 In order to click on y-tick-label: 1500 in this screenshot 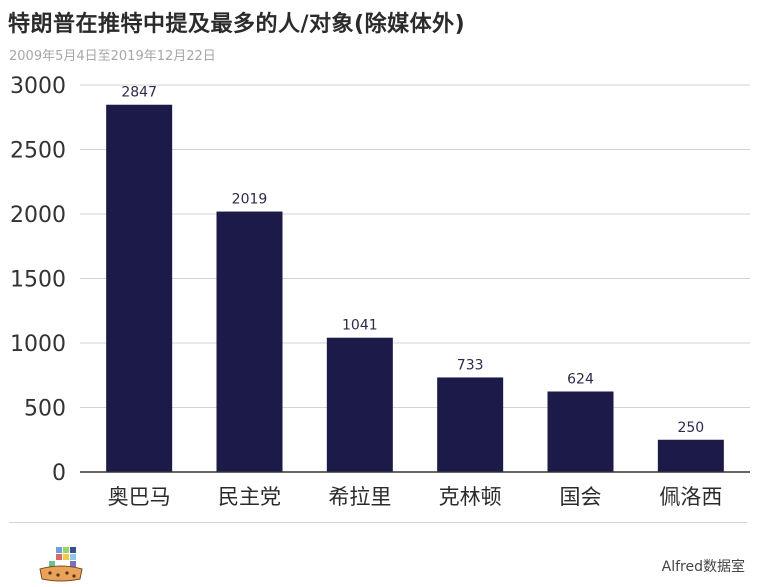, I will do `click(38, 280)`.